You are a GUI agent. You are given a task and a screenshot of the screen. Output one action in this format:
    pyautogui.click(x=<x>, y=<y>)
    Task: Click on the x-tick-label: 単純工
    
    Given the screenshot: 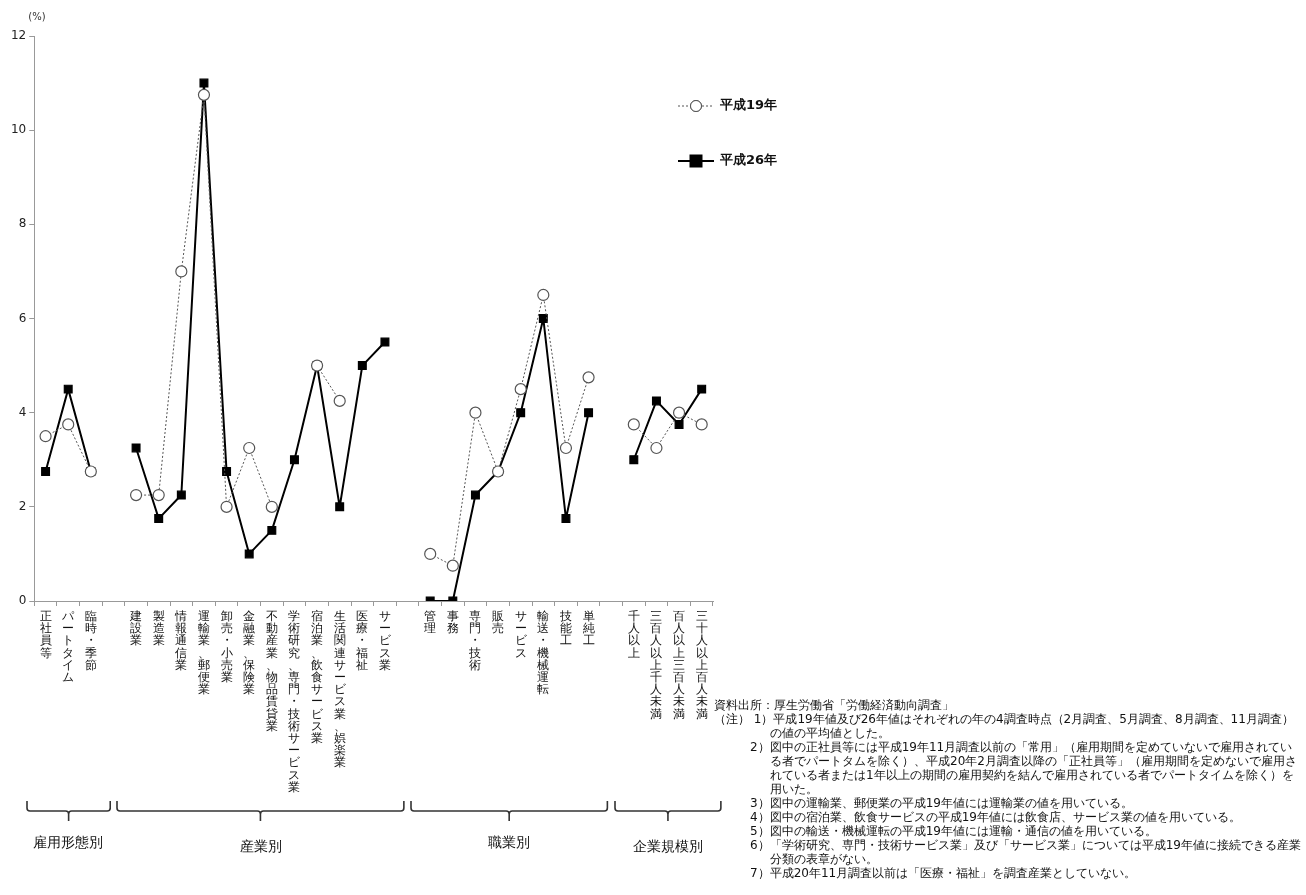 What is the action you would take?
    pyautogui.click(x=588, y=628)
    